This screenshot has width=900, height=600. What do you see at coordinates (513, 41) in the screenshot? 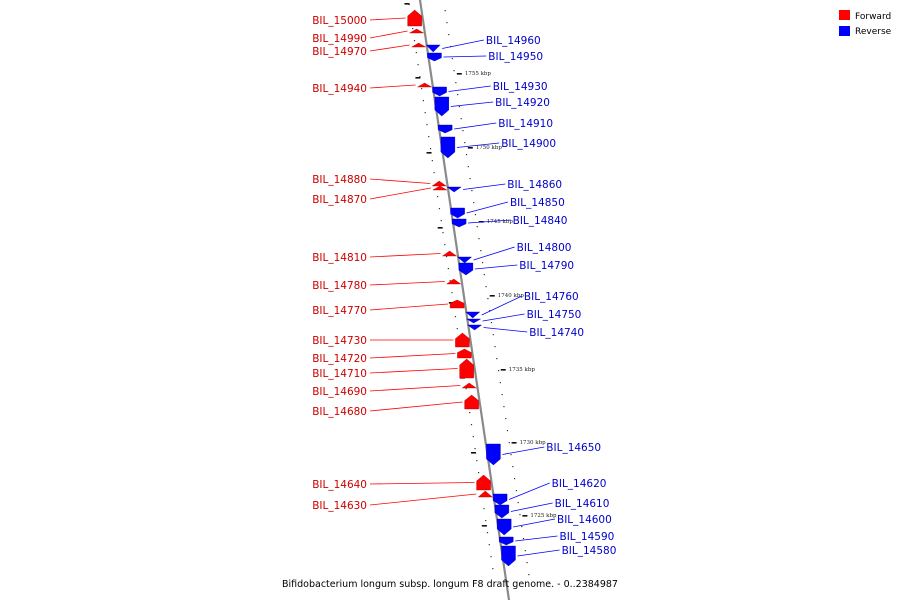
I see `gene-label-bil_14960: BIL_14960` at bounding box center [513, 41].